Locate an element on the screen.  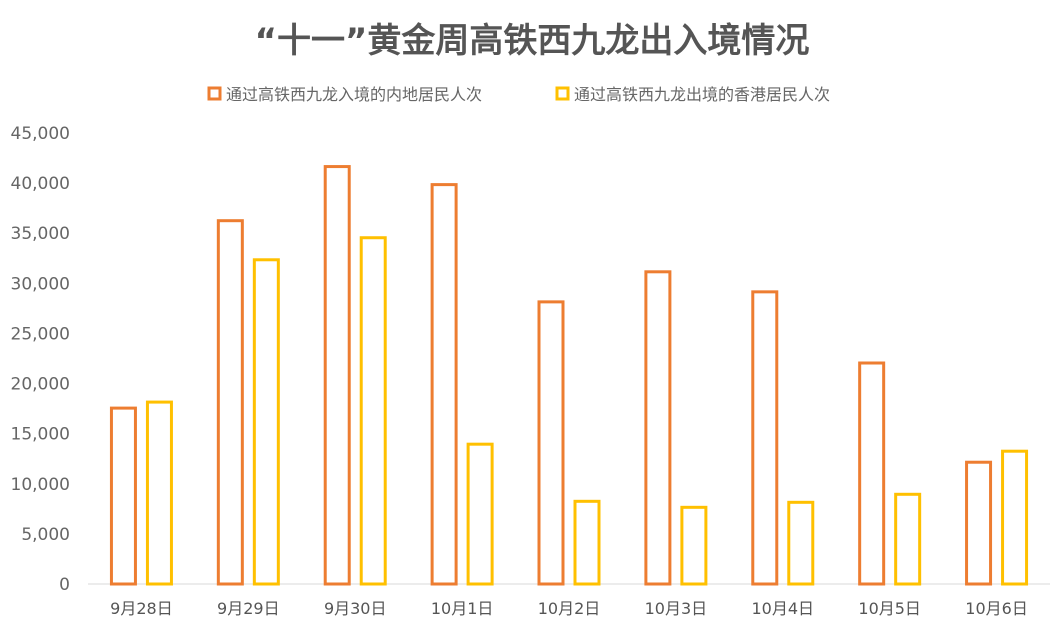
x-tick-label: 10月1日 is located at coordinates (462, 608).